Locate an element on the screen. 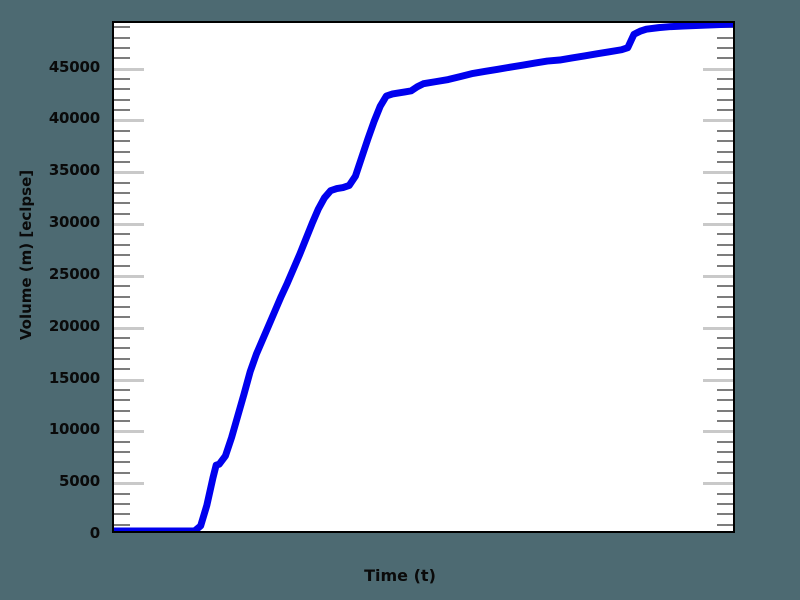 The height and width of the screenshot is (600, 800). y-axis-label: Volume (m) [eclpse] is located at coordinates (26, 255).